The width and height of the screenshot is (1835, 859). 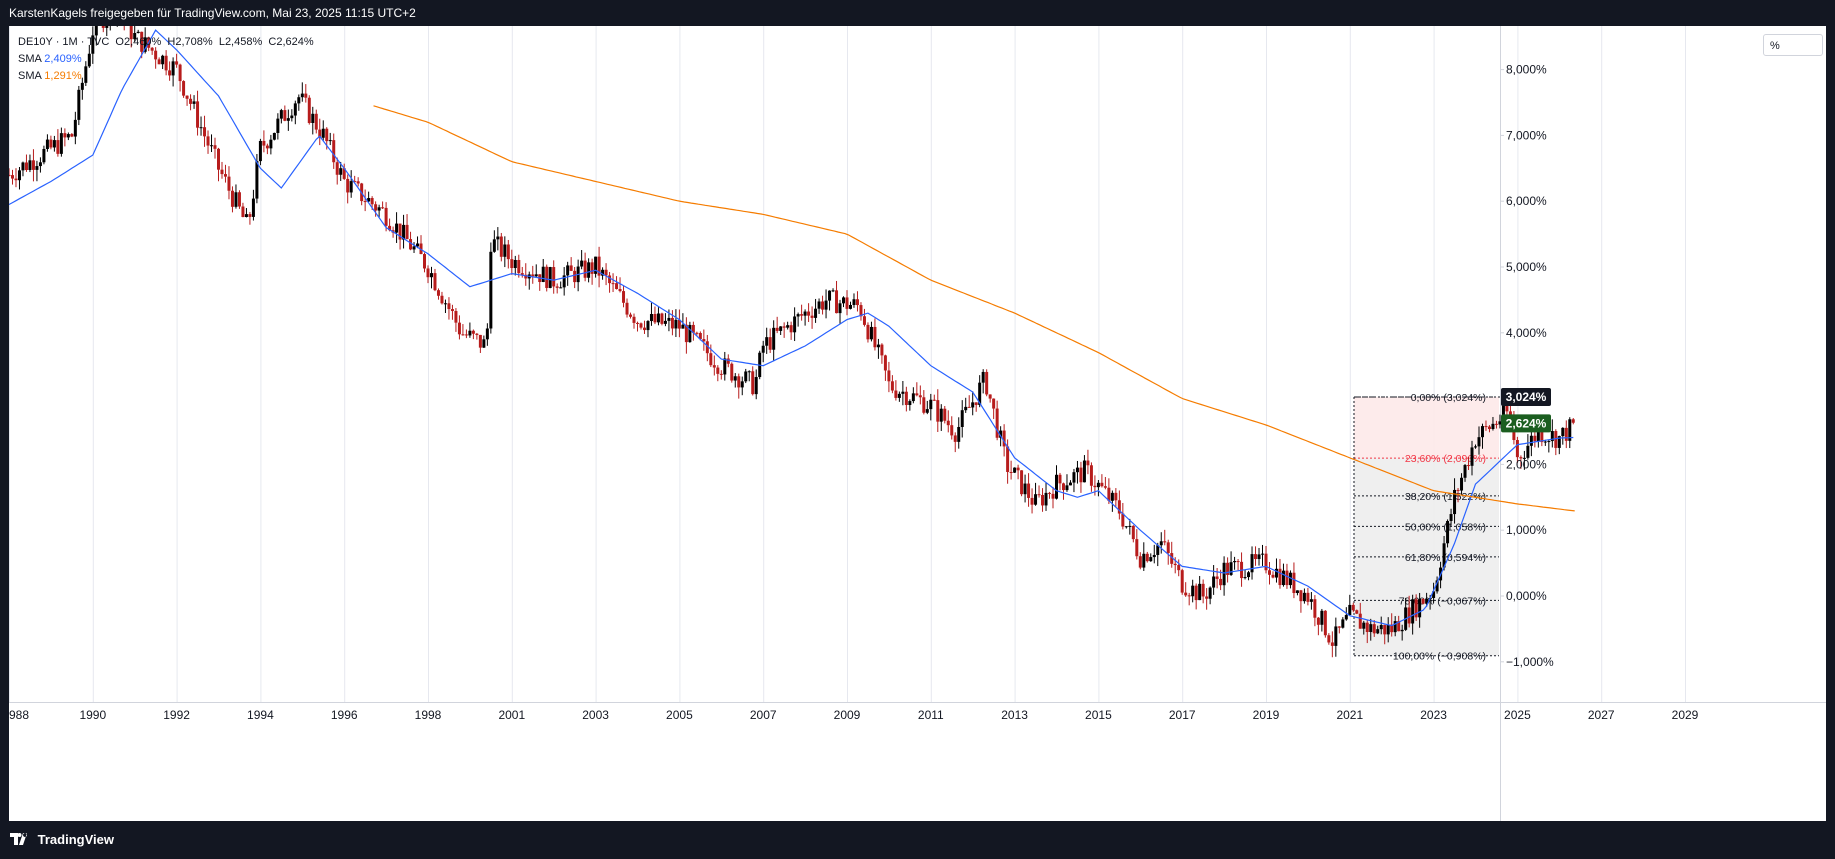 What do you see at coordinates (1793, 45) in the screenshot?
I see `price-scale-mode-button: %` at bounding box center [1793, 45].